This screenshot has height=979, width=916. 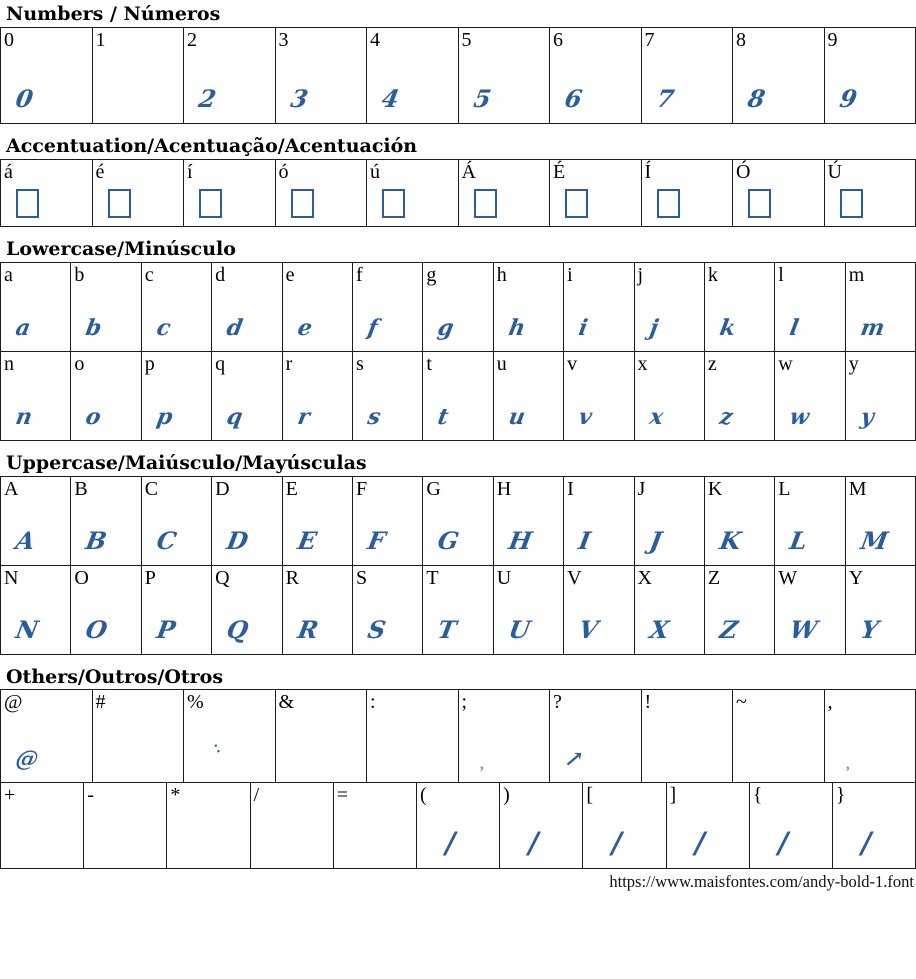 I want to click on font-glyph-preview: B, so click(x=96, y=541).